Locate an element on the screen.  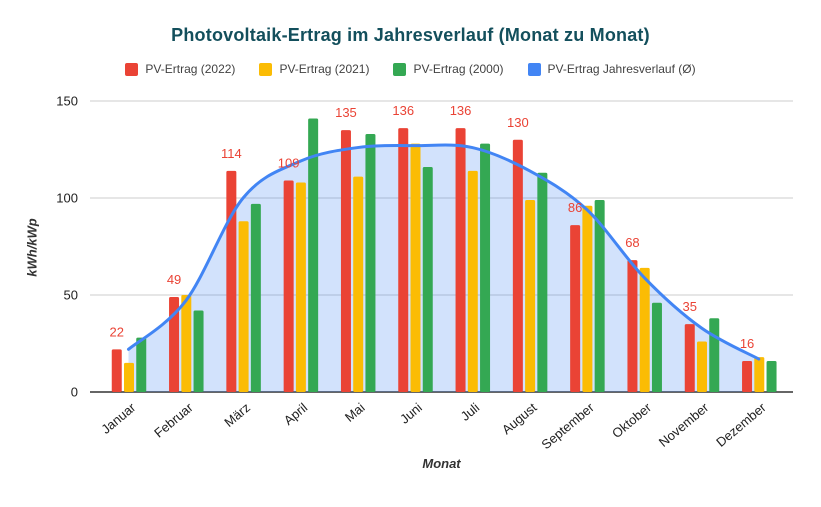
x-tick-label-september: September is located at coordinates (567, 425).